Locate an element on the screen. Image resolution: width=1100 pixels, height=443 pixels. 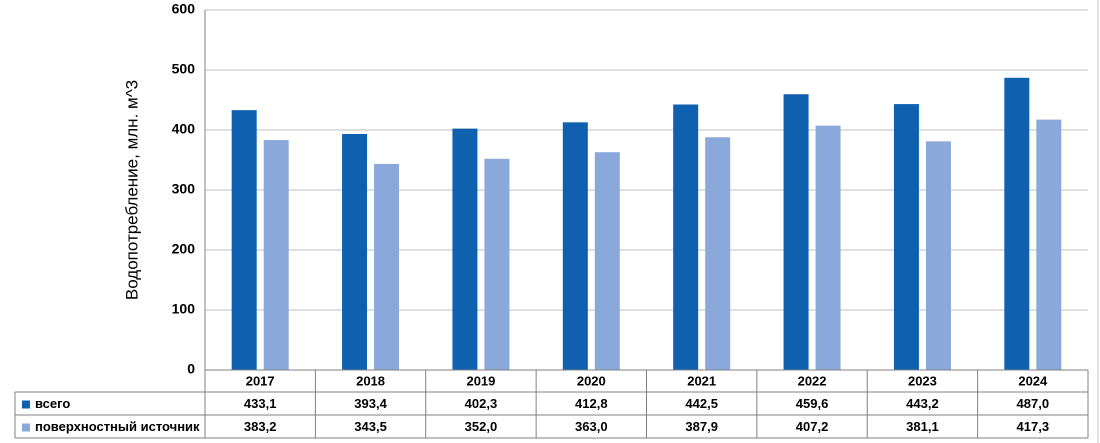
y-tick-label: 600 is located at coordinates (184, 9).